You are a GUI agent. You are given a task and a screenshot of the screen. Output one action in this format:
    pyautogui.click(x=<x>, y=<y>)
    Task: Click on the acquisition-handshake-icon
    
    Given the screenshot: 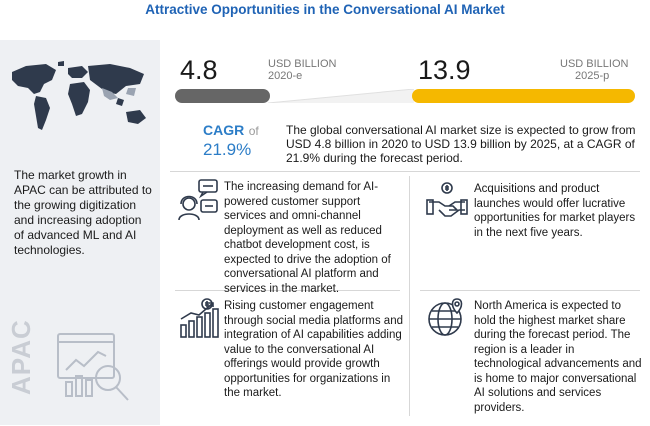 What is the action you would take?
    pyautogui.click(x=447, y=199)
    